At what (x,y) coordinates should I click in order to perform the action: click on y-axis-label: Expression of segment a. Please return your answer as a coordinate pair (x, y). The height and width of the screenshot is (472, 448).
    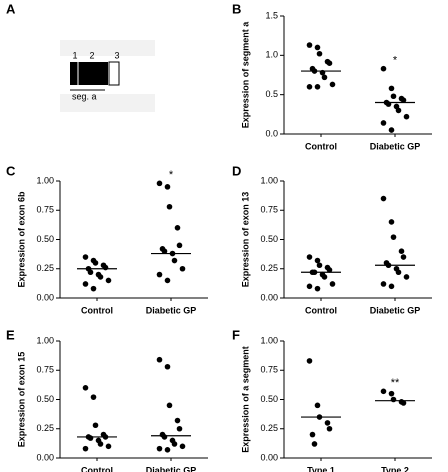
    Looking at the image, I should click on (245, 75).